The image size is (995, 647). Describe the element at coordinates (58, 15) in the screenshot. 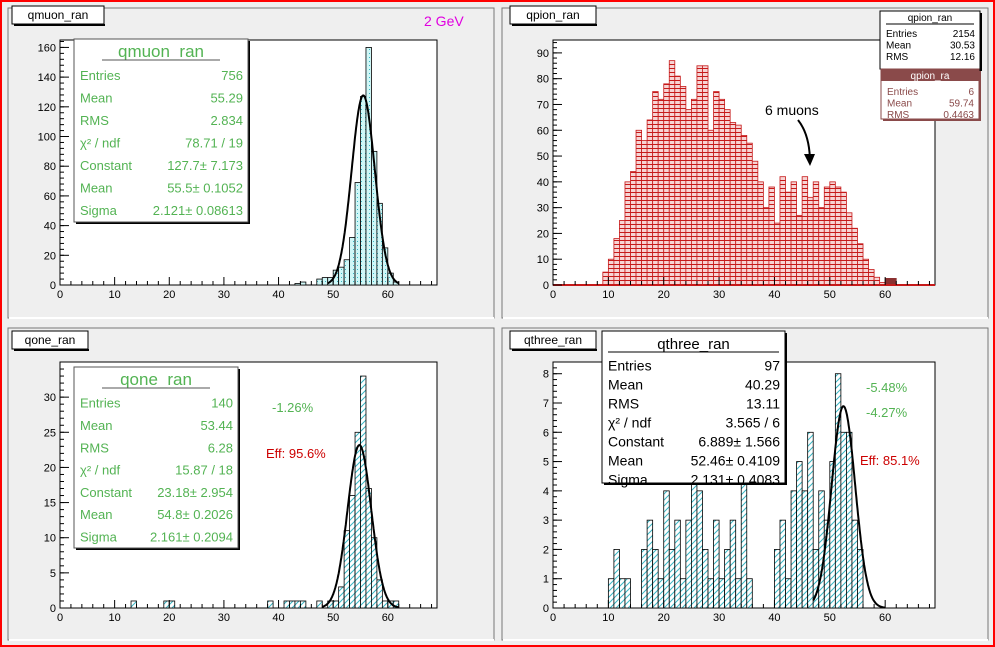

I see `histogram-title: qmuon_ran` at that location.